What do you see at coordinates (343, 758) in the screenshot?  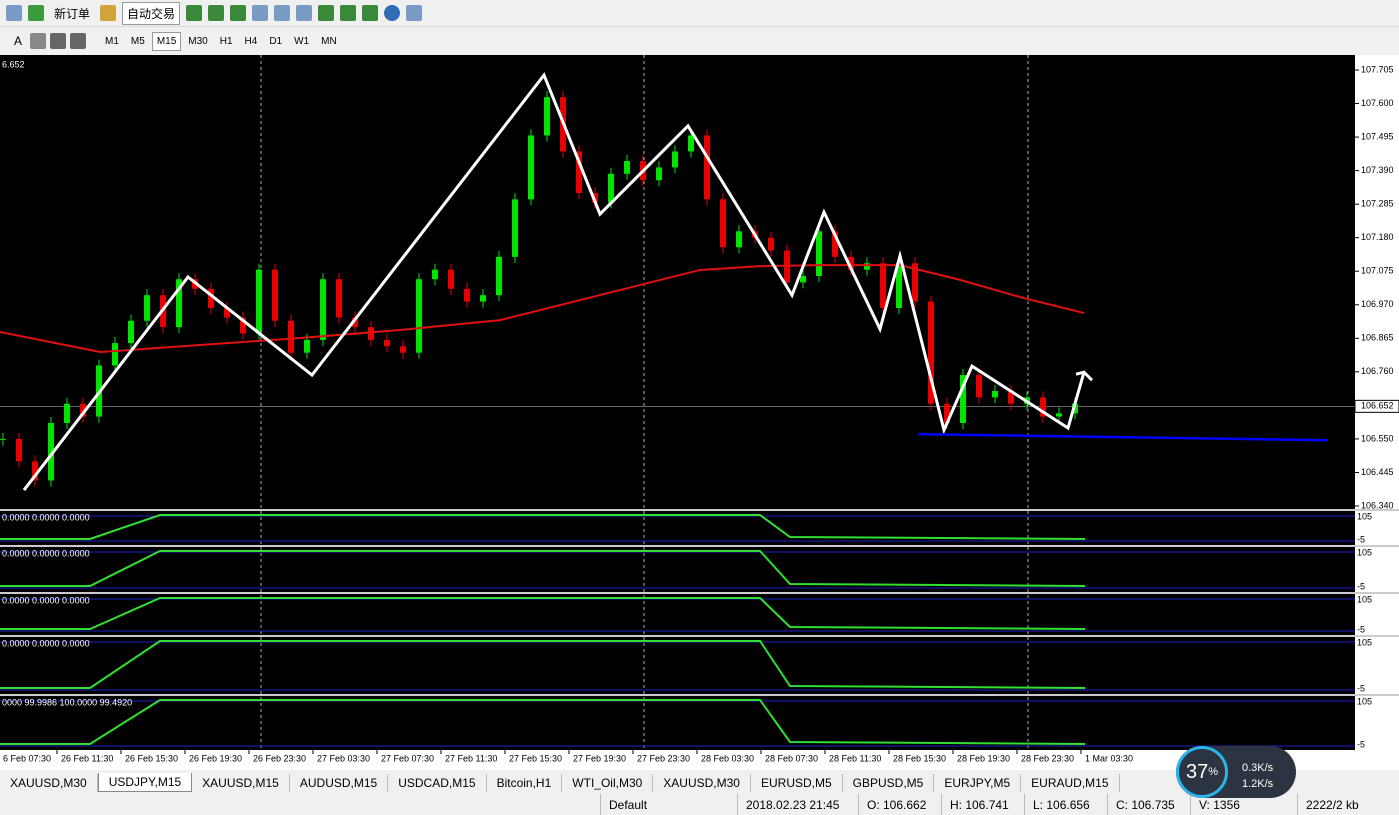 I see `x-tick-label: 27 Feb 03:30` at bounding box center [343, 758].